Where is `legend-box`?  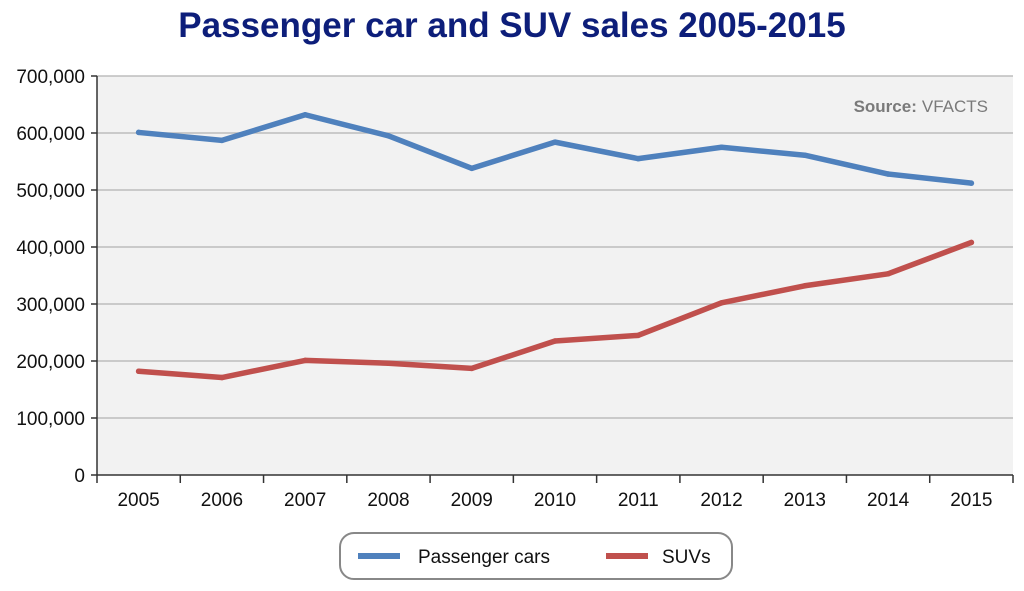 legend-box is located at coordinates (536, 556).